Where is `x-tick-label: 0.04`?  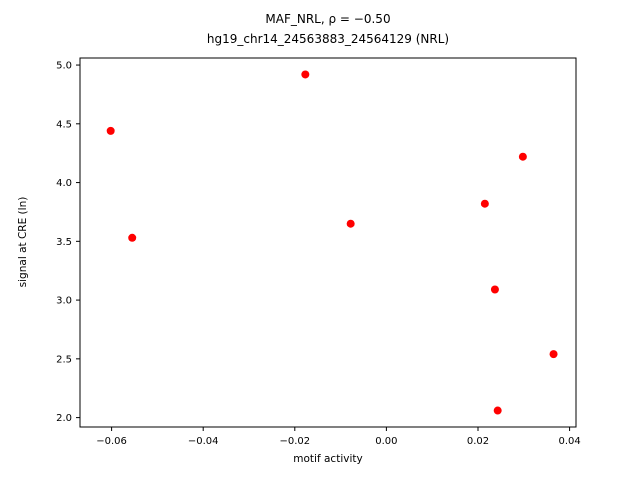 x-tick-label: 0.04 is located at coordinates (569, 441).